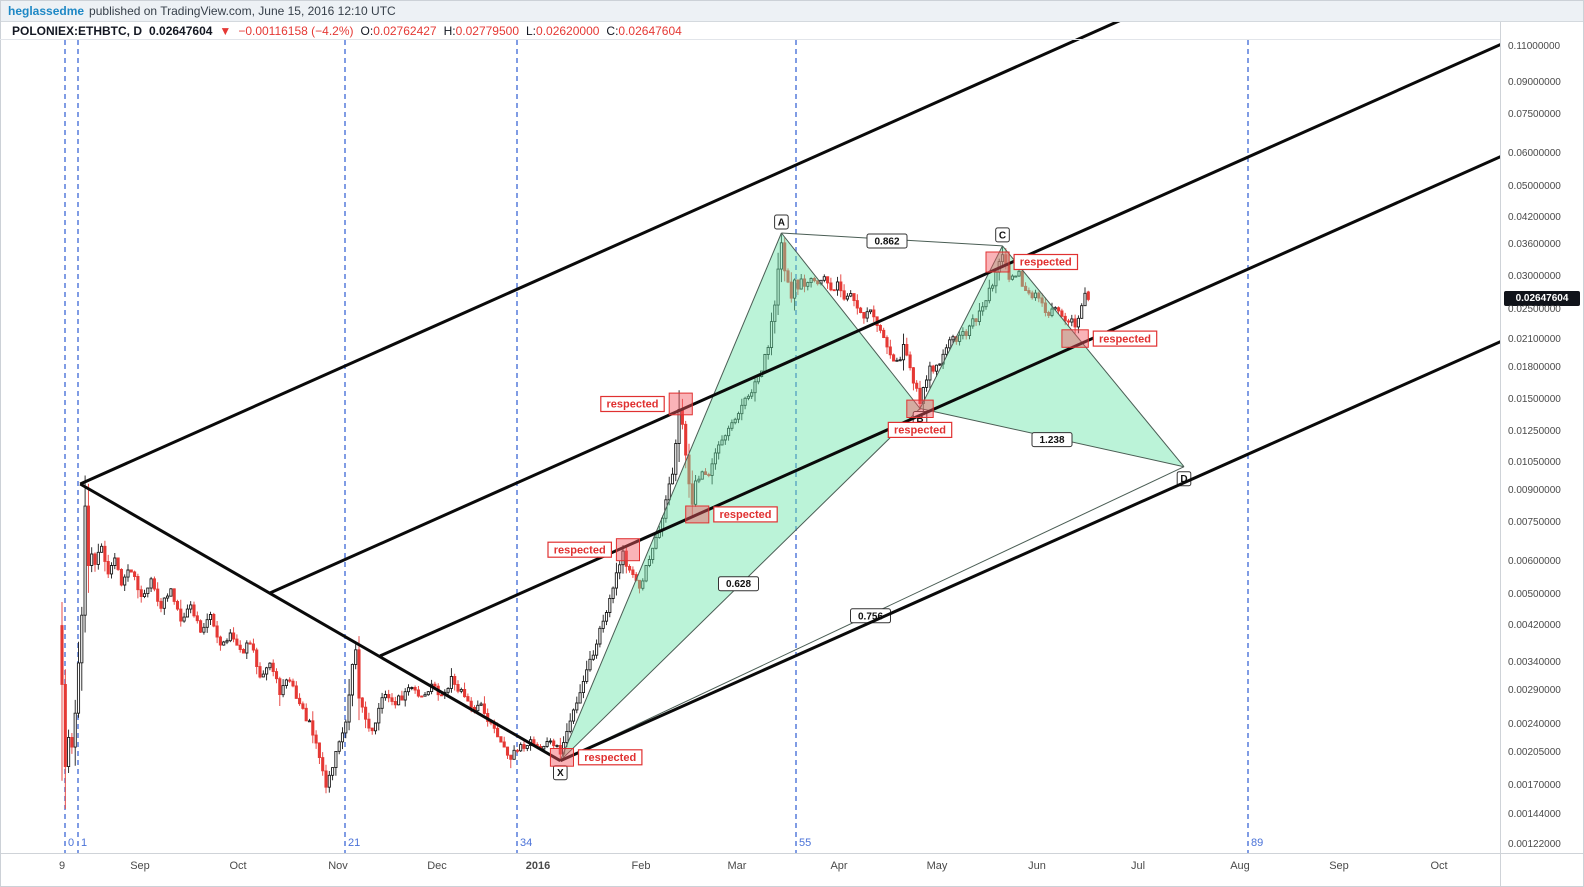  I want to click on time-axis-label: Aug, so click(1240, 866).